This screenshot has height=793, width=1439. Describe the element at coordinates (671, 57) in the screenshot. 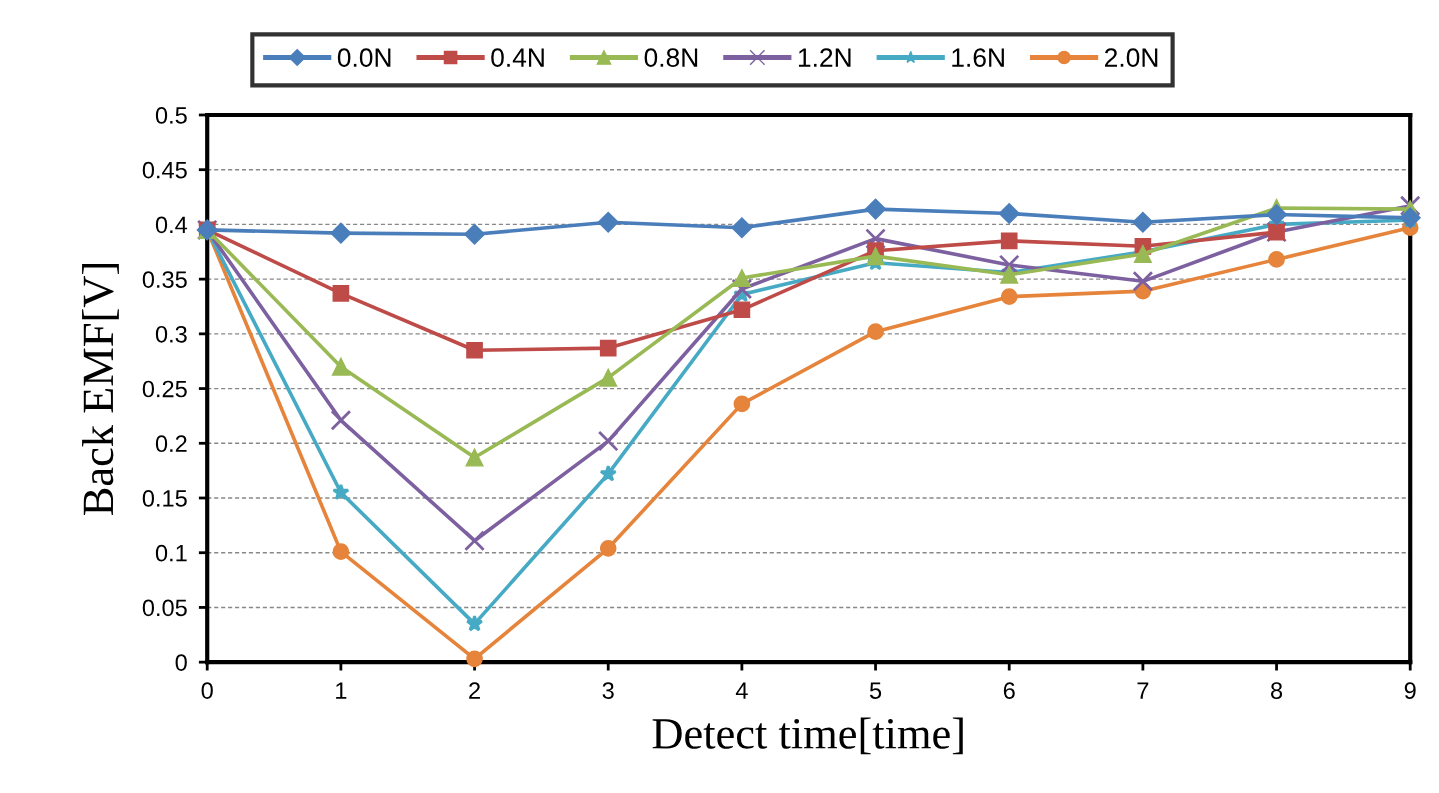

I see `legend-label: 0.8N` at that location.